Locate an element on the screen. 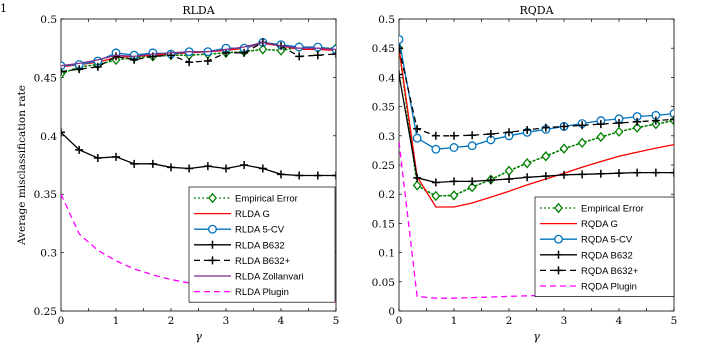 The width and height of the screenshot is (702, 352). legend-label-rqda-plugin: RQDA Plugin is located at coordinates (609, 287).